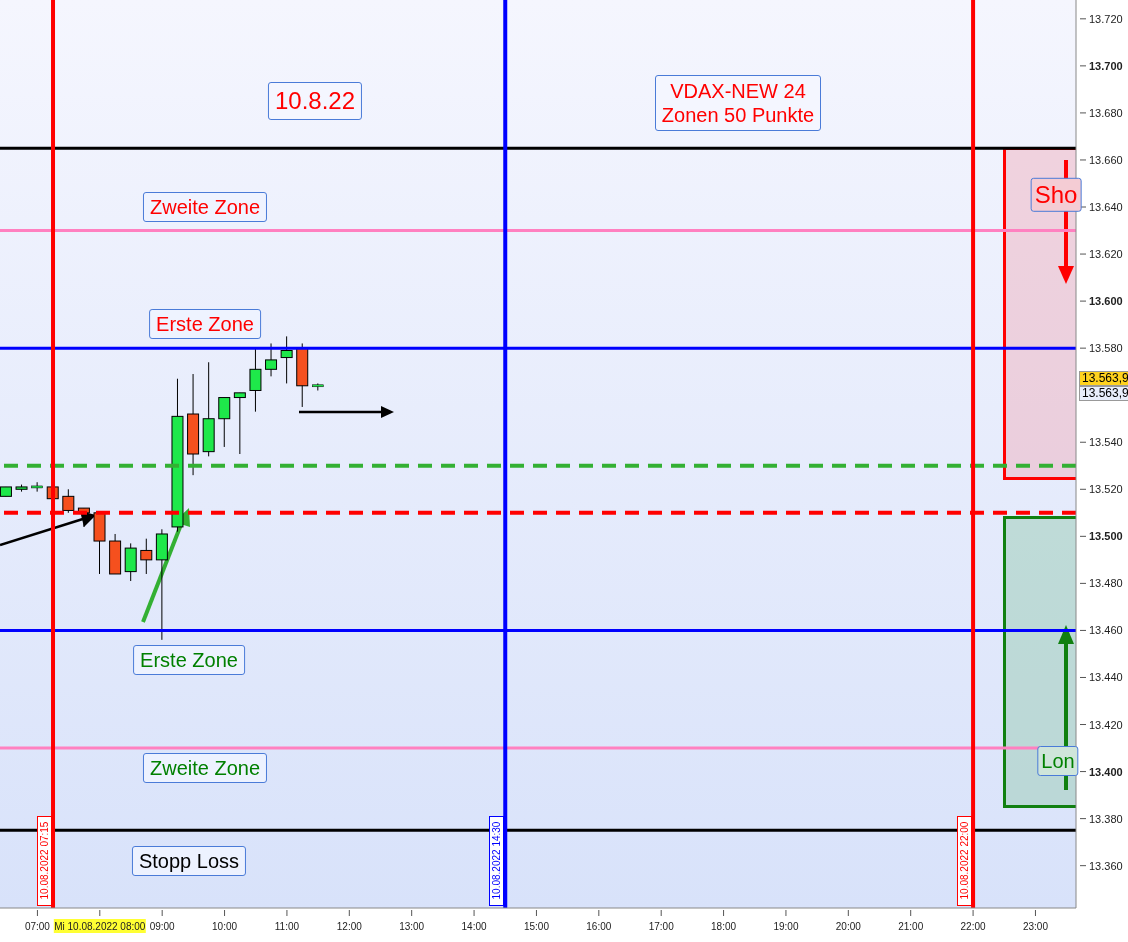  I want to click on y-tick-label: 13.580, so click(1106, 348).